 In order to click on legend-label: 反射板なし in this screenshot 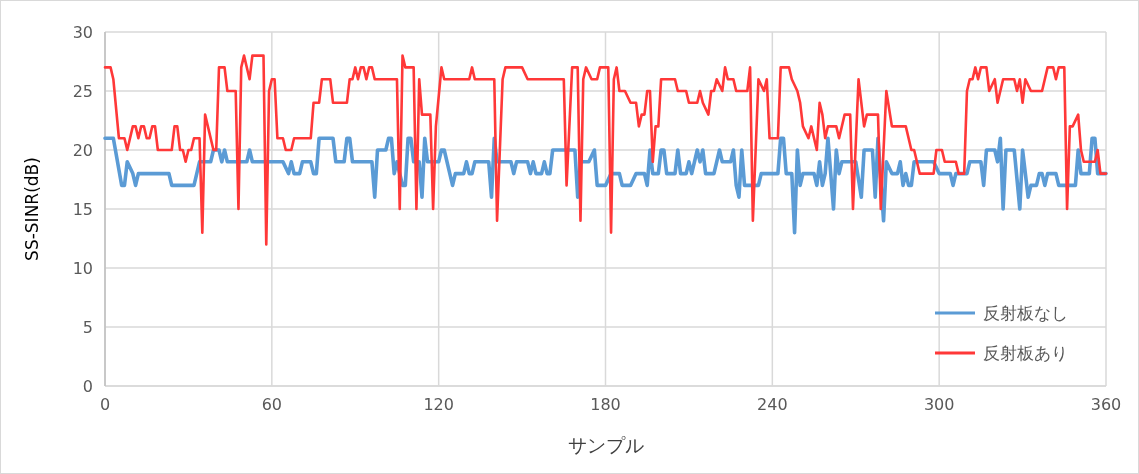, I will do `click(1025, 312)`.